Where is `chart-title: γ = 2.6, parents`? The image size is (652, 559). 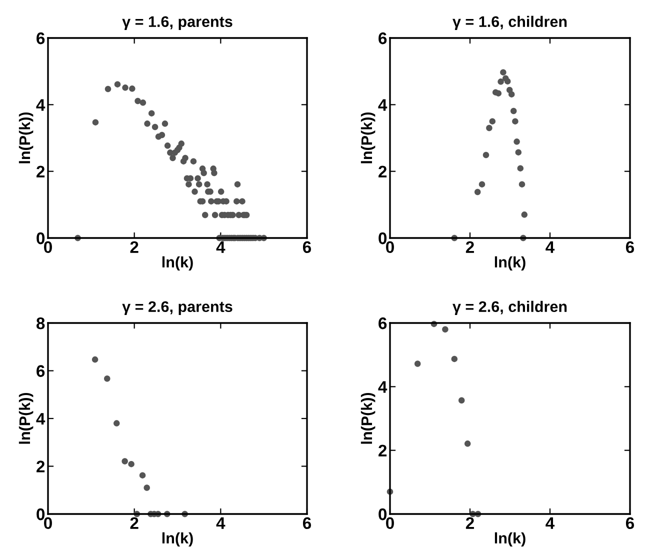
chart-title: γ = 2.6, parents is located at coordinates (177, 308).